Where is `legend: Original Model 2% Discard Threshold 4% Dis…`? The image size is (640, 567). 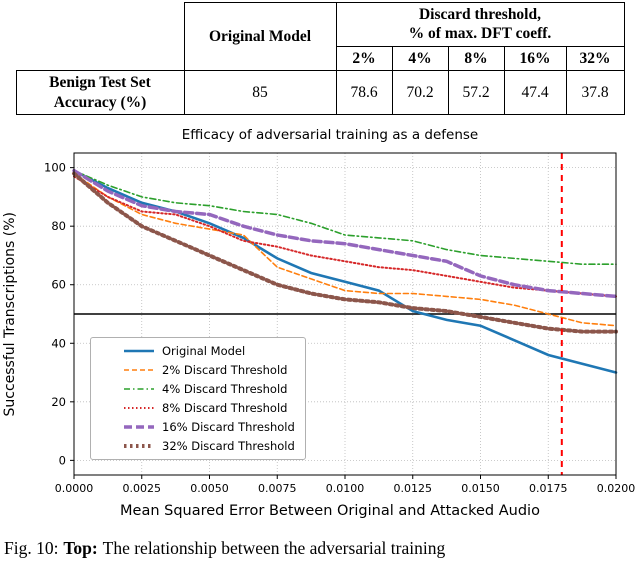
legend: Original Model 2% Discard Threshold 4% Dis… is located at coordinates (198, 398).